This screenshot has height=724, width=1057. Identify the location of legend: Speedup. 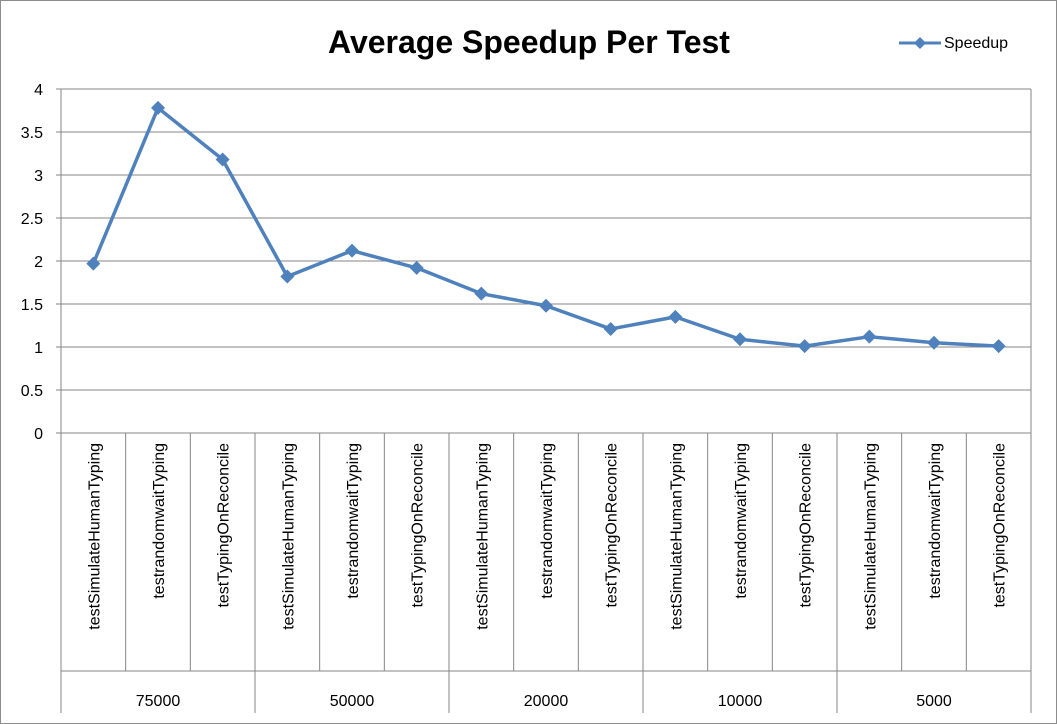
(953, 43).